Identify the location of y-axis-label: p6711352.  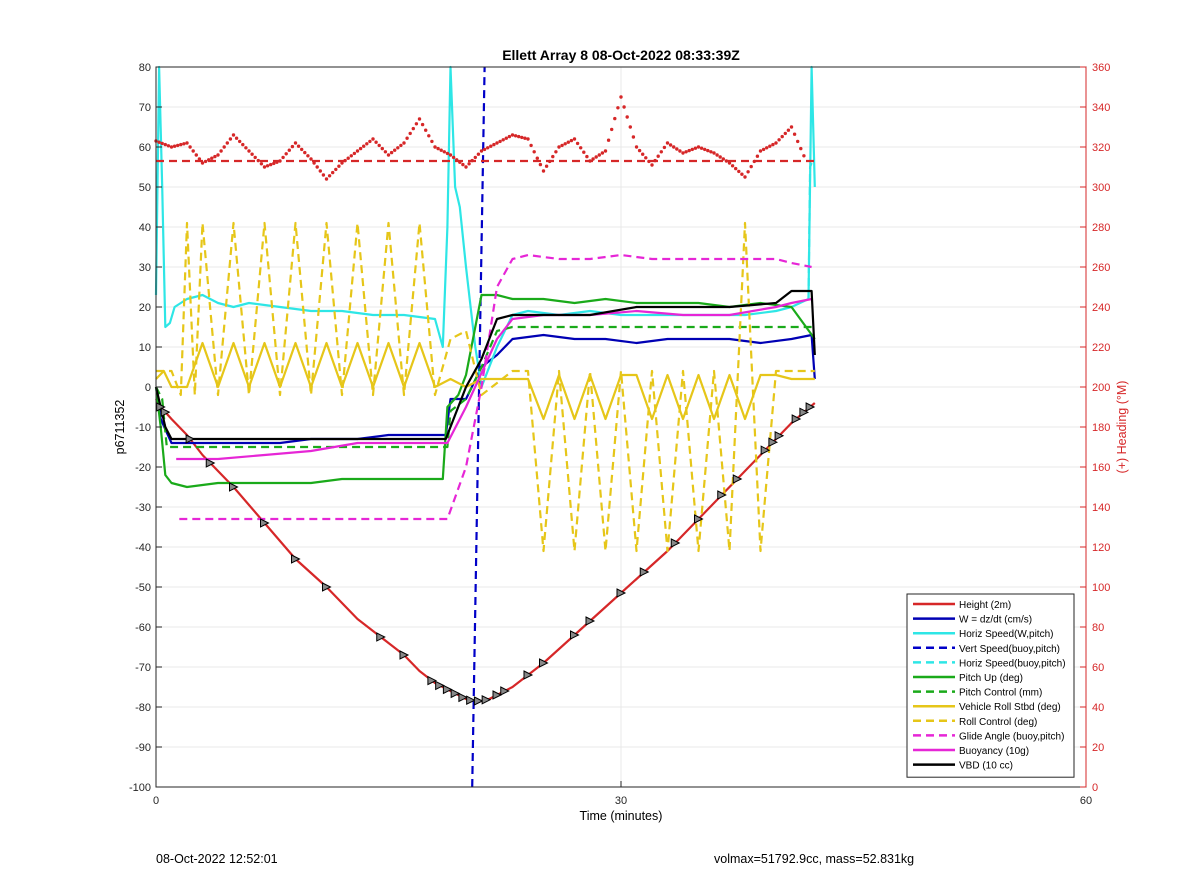
(120, 427).